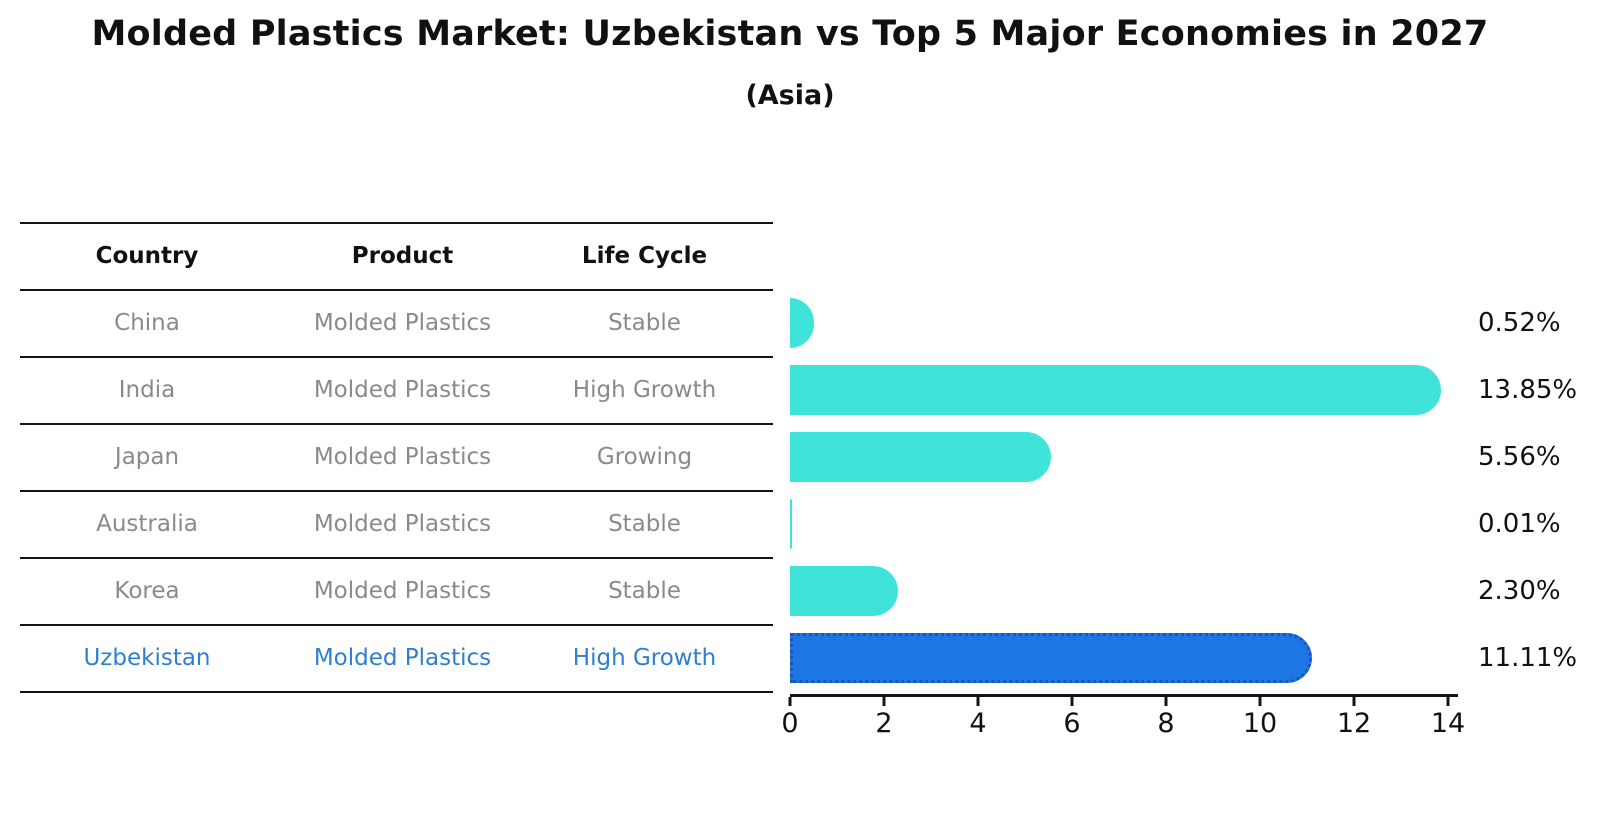  I want to click on value-label-australia: 0.01%, so click(1519, 524).